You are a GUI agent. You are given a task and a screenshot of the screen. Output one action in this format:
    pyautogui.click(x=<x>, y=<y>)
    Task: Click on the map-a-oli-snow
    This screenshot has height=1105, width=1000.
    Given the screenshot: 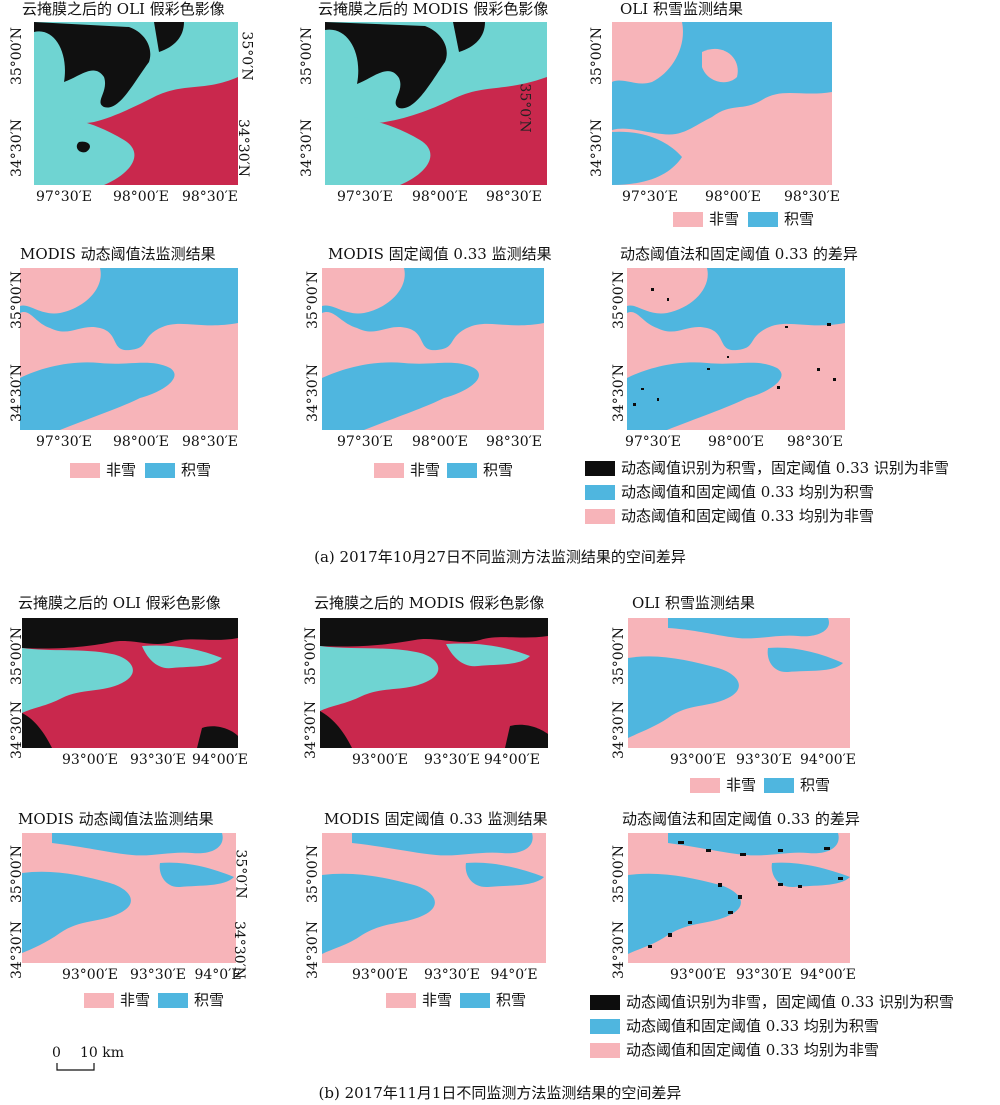 What is the action you would take?
    pyautogui.click(x=722, y=103)
    